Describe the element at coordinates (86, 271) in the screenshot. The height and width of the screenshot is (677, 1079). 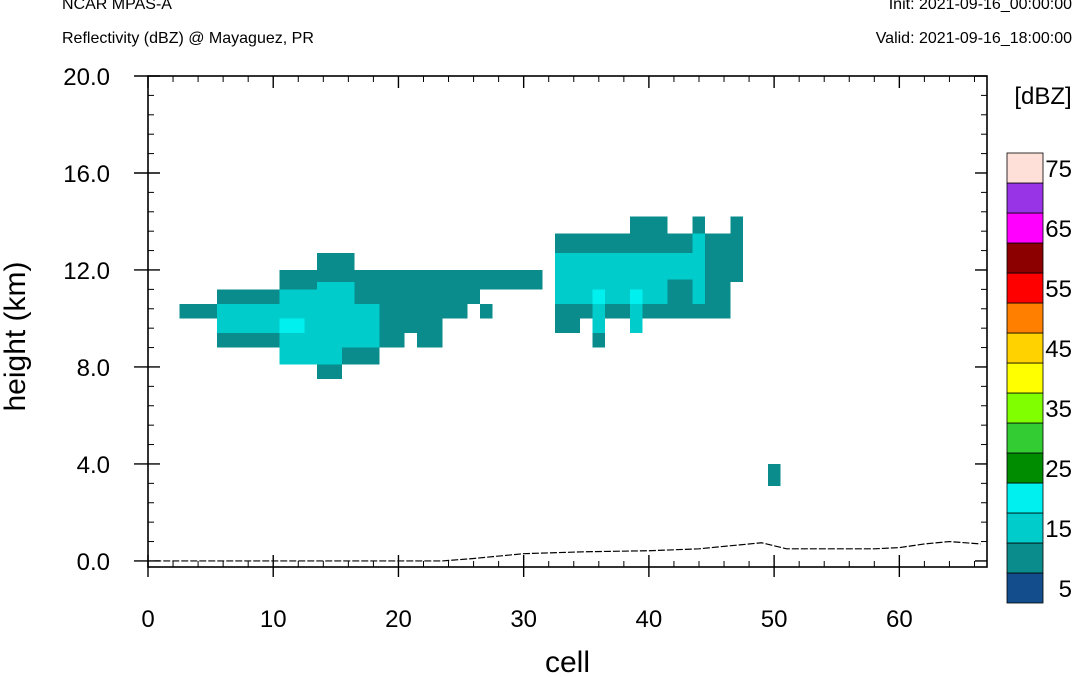
I see `y-tick-label: 12.0` at that location.